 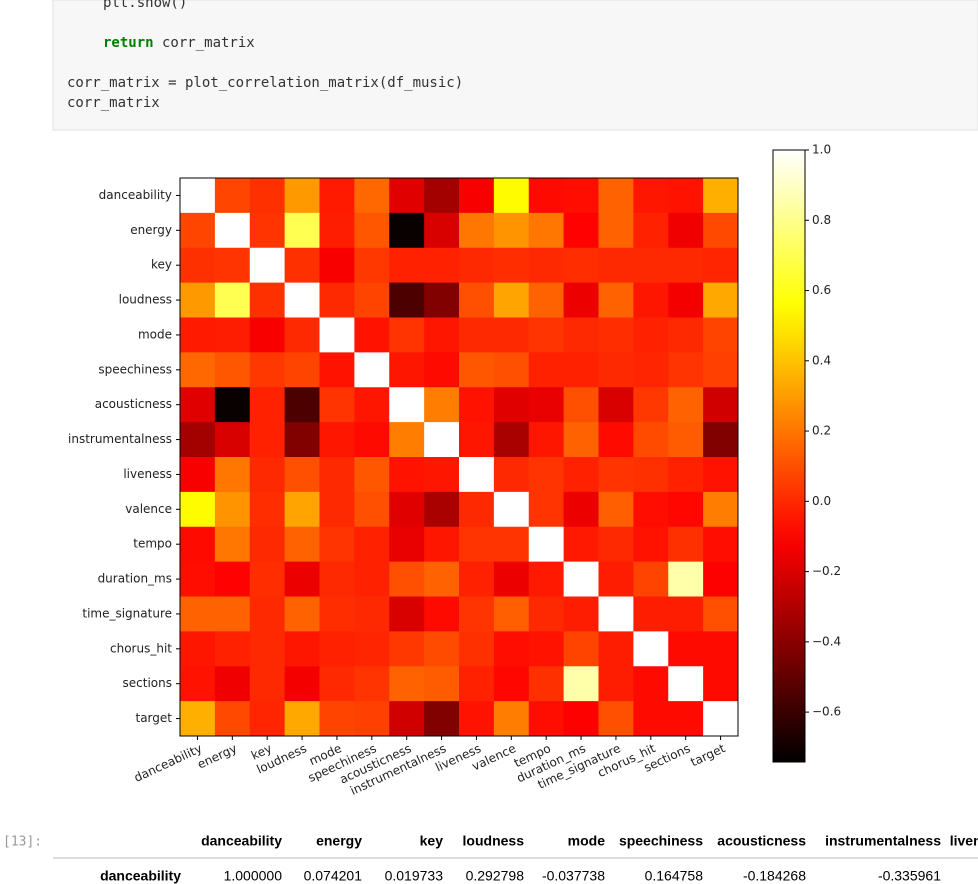 What do you see at coordinates (151, 230) in the screenshot?
I see `y-tick-label: energy` at bounding box center [151, 230].